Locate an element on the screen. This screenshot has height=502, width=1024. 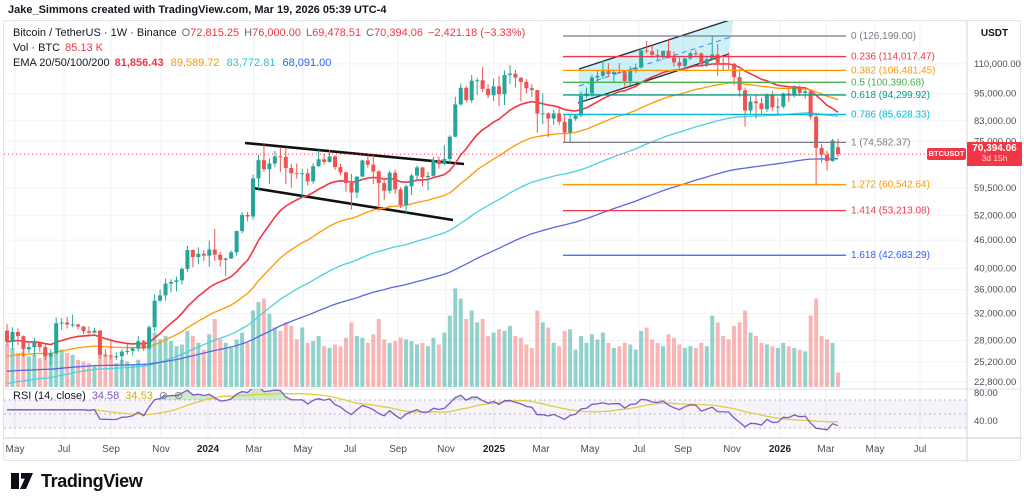
last-price-tag: 70,394.06 3d 15h is located at coordinates (994, 154).